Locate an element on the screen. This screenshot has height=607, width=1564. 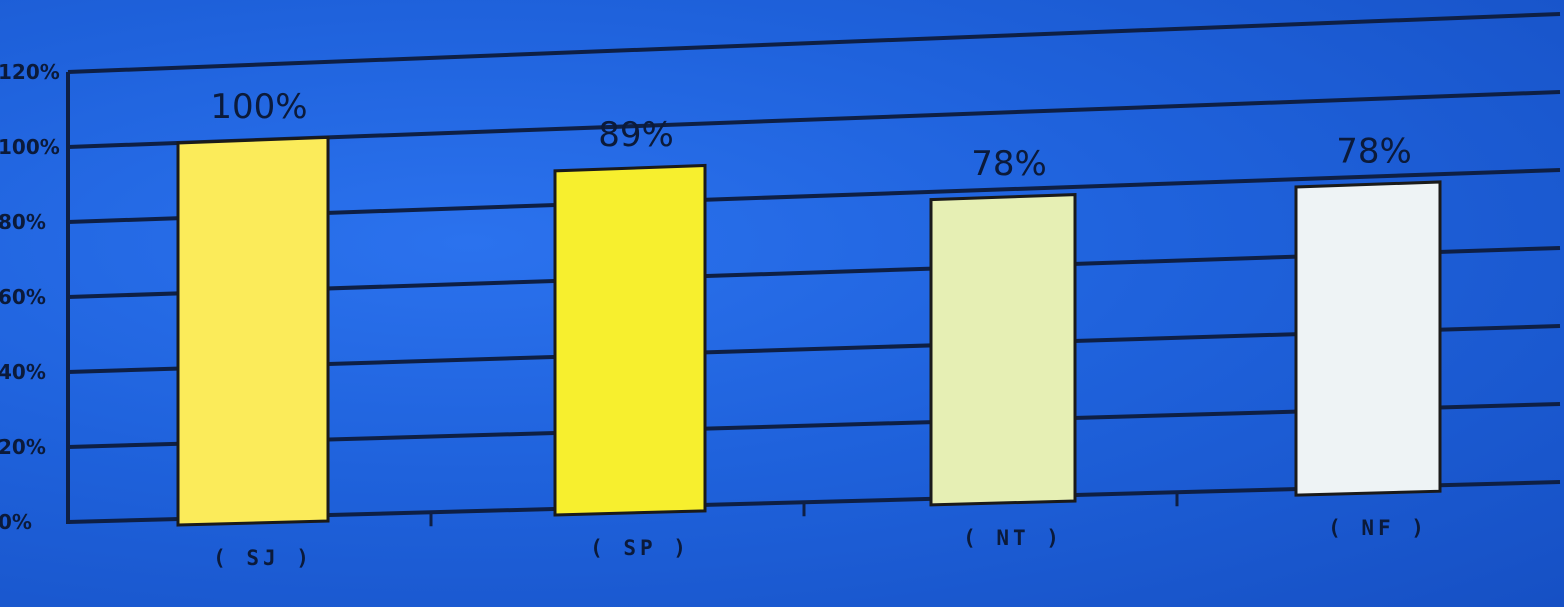
y-tick-label: 40% is located at coordinates (23, 372).